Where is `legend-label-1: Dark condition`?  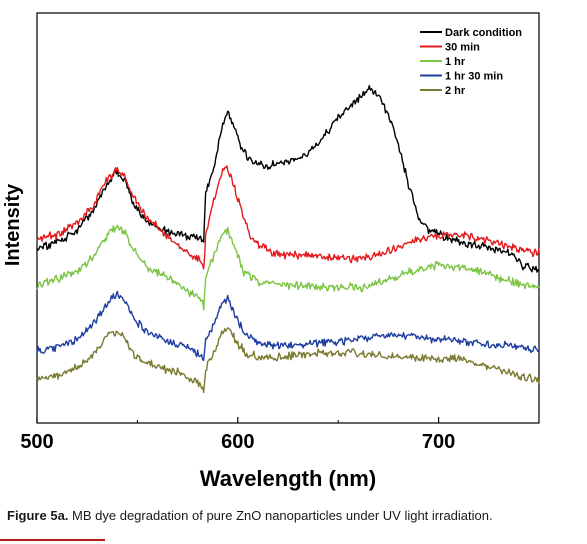 legend-label-1: Dark condition is located at coordinates (483, 33).